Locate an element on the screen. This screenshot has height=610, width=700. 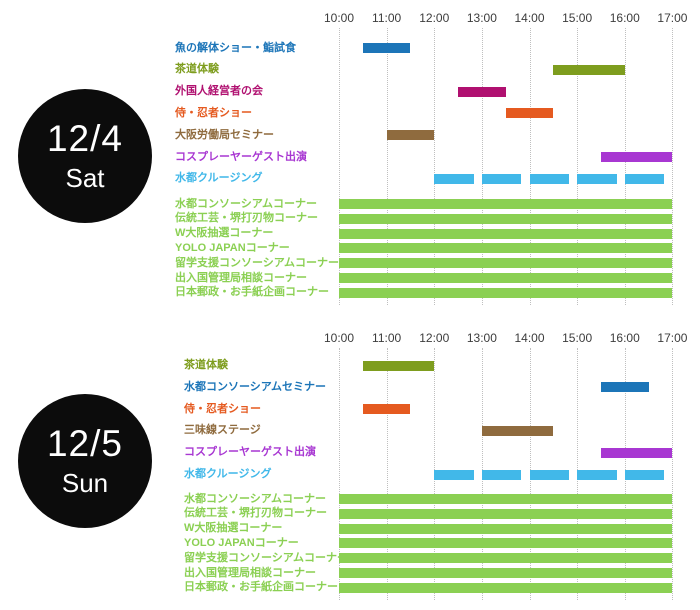
row-label: 水都コンソーシアムセミナー is located at coordinates (255, 386).